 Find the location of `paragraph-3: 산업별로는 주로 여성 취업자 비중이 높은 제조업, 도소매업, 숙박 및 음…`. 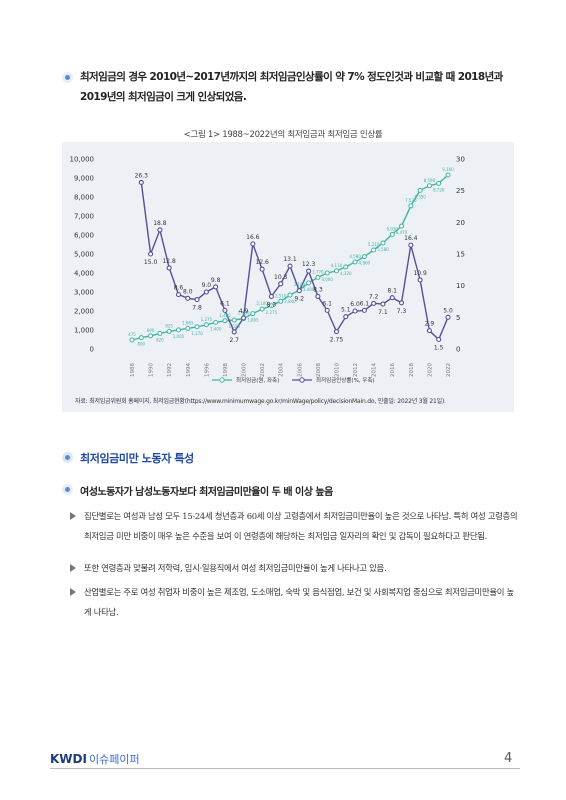

paragraph-3: 산업별로는 주로 여성 취업자 비중이 높은 제조업, 도소매업, 숙박 및 음… is located at coordinates (295, 602).